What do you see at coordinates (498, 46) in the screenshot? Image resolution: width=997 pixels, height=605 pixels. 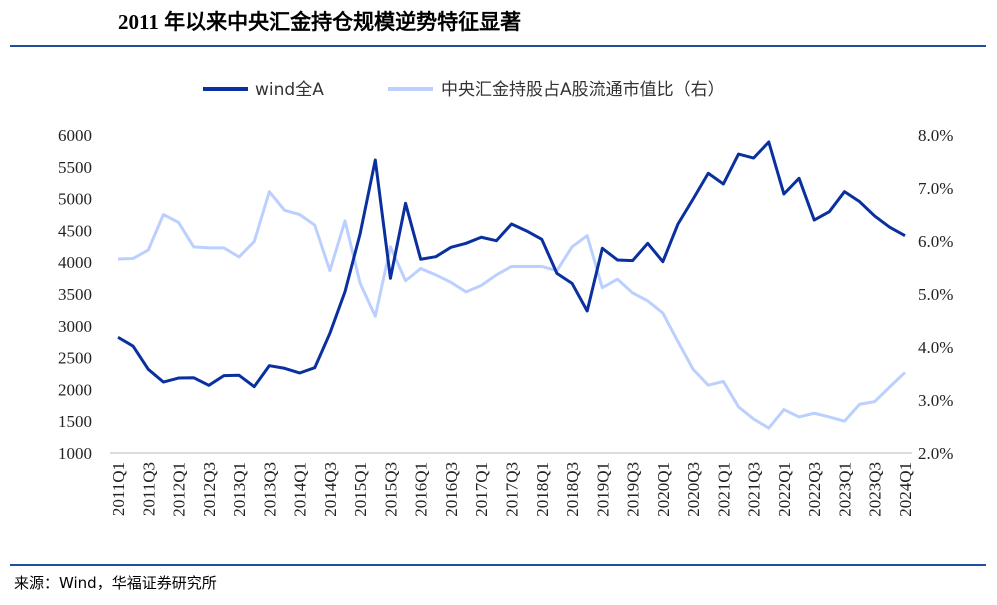 I see `title-rule` at bounding box center [498, 46].